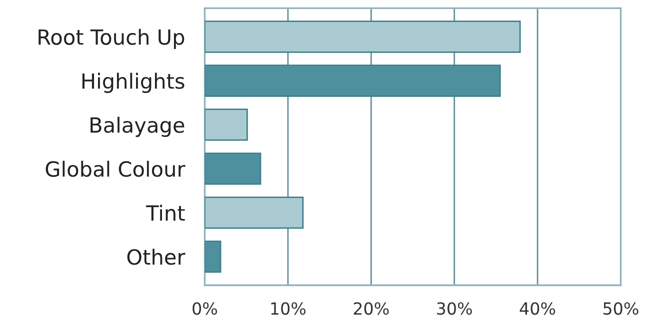 Image resolution: width=650 pixels, height=326 pixels. I want to click on x-tick-label: 50%, so click(621, 308).